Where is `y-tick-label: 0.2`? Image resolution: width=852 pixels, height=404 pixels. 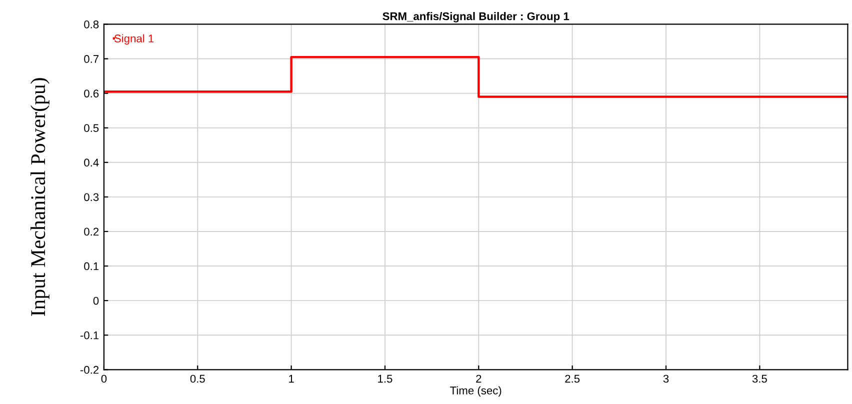
y-tick-label: 0.2 is located at coordinates (91, 232).